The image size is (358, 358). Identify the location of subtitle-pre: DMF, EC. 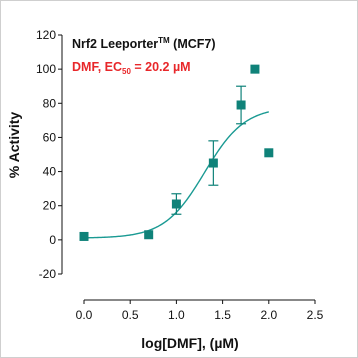
(97, 67).